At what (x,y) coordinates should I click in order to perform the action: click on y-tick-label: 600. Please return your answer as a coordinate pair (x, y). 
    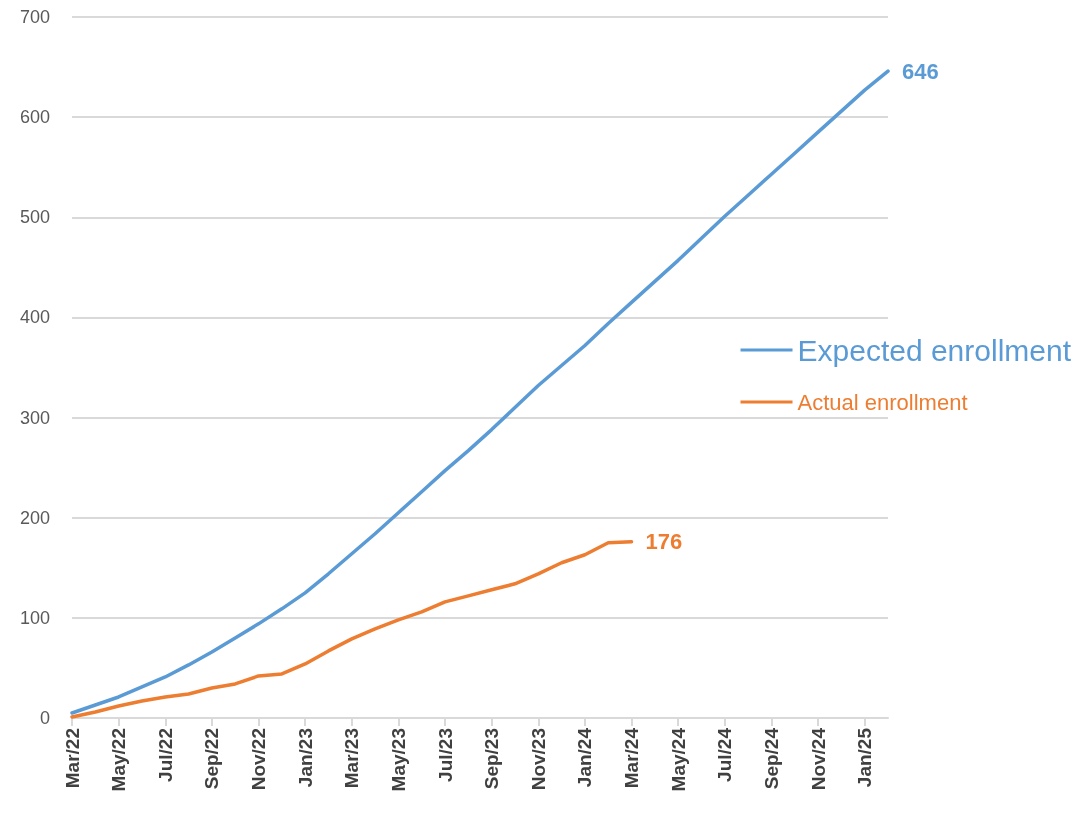
    Looking at the image, I should click on (34, 117).